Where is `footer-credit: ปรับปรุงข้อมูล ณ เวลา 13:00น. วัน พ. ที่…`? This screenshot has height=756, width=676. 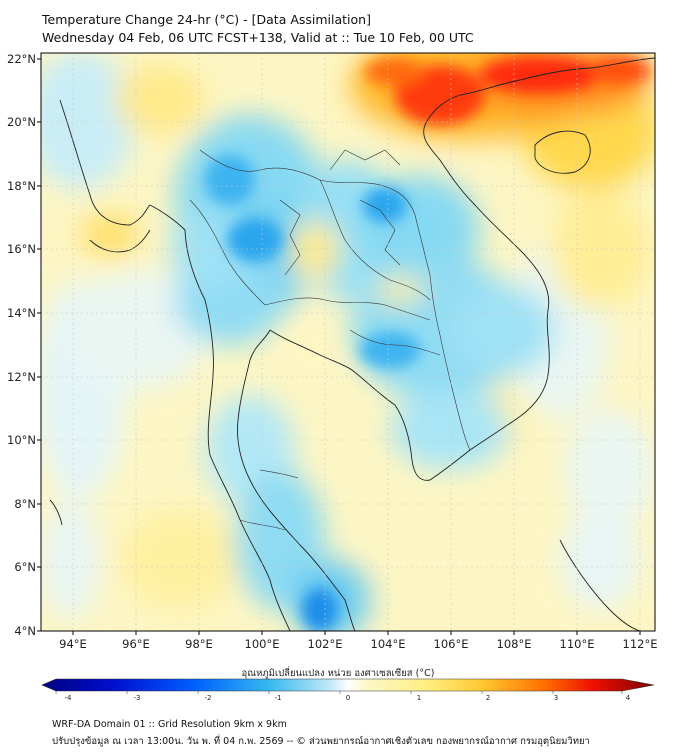
footer-credit: ปรับปรุงข้อมูล ณ เวลา 13:00น. วัน พ. ที่… is located at coordinates (321, 741).